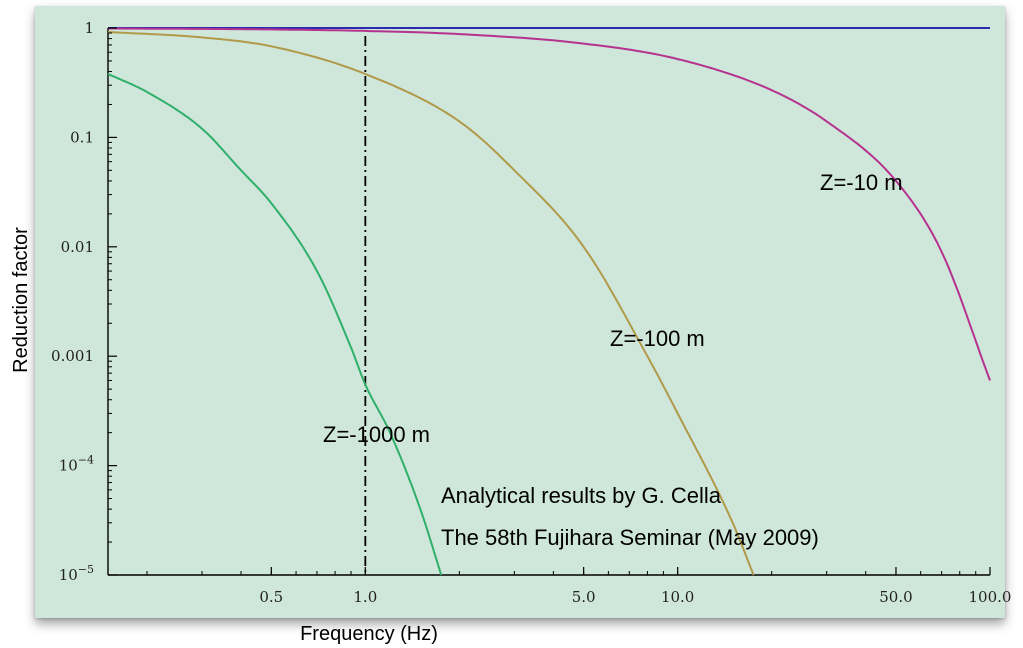 This screenshot has height=648, width=1023. I want to click on y-tick-label: 0.01, so click(77, 247).